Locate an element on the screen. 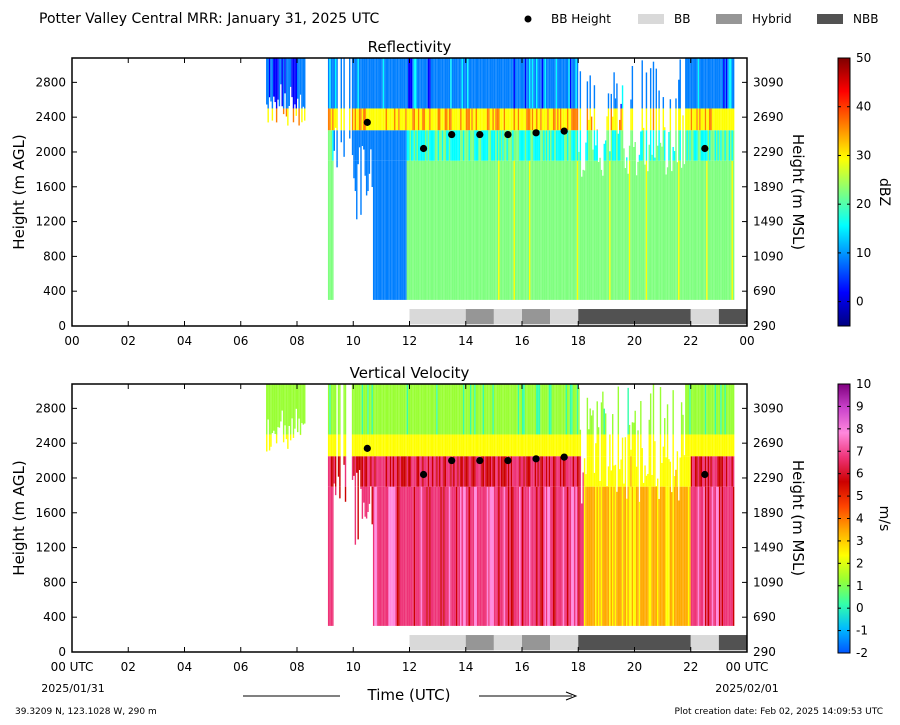 The width and height of the screenshot is (900, 725). x-tick-label: 16 is located at coordinates (521, 341).